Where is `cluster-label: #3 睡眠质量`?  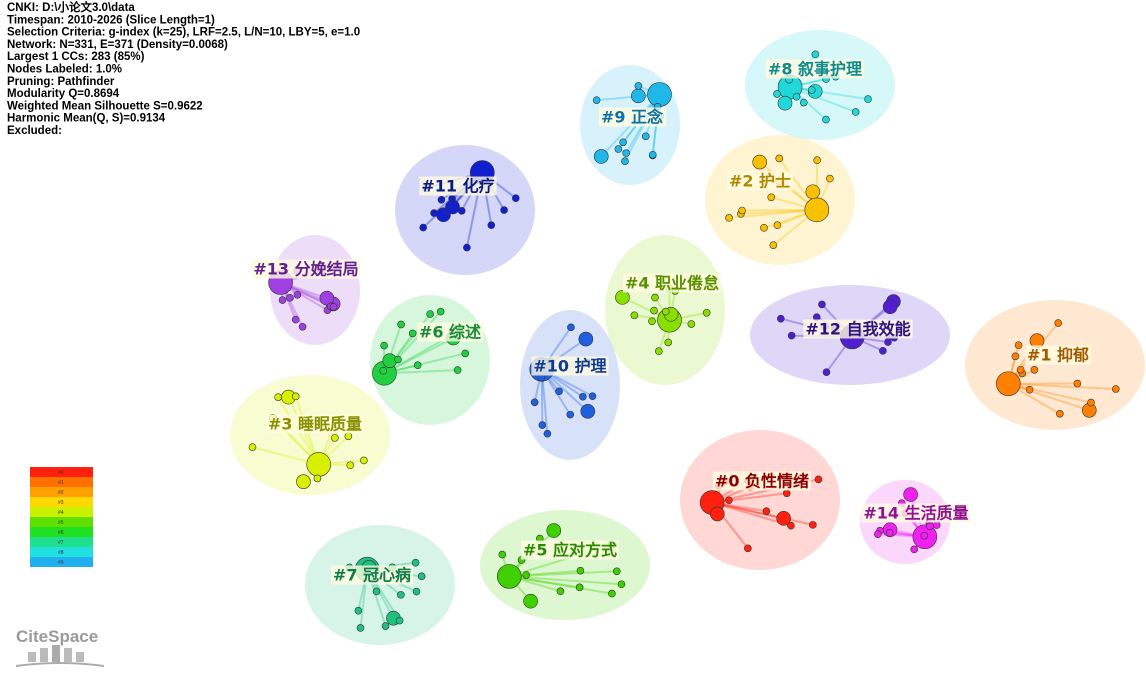 cluster-label: #3 睡眠质量 is located at coordinates (315, 424).